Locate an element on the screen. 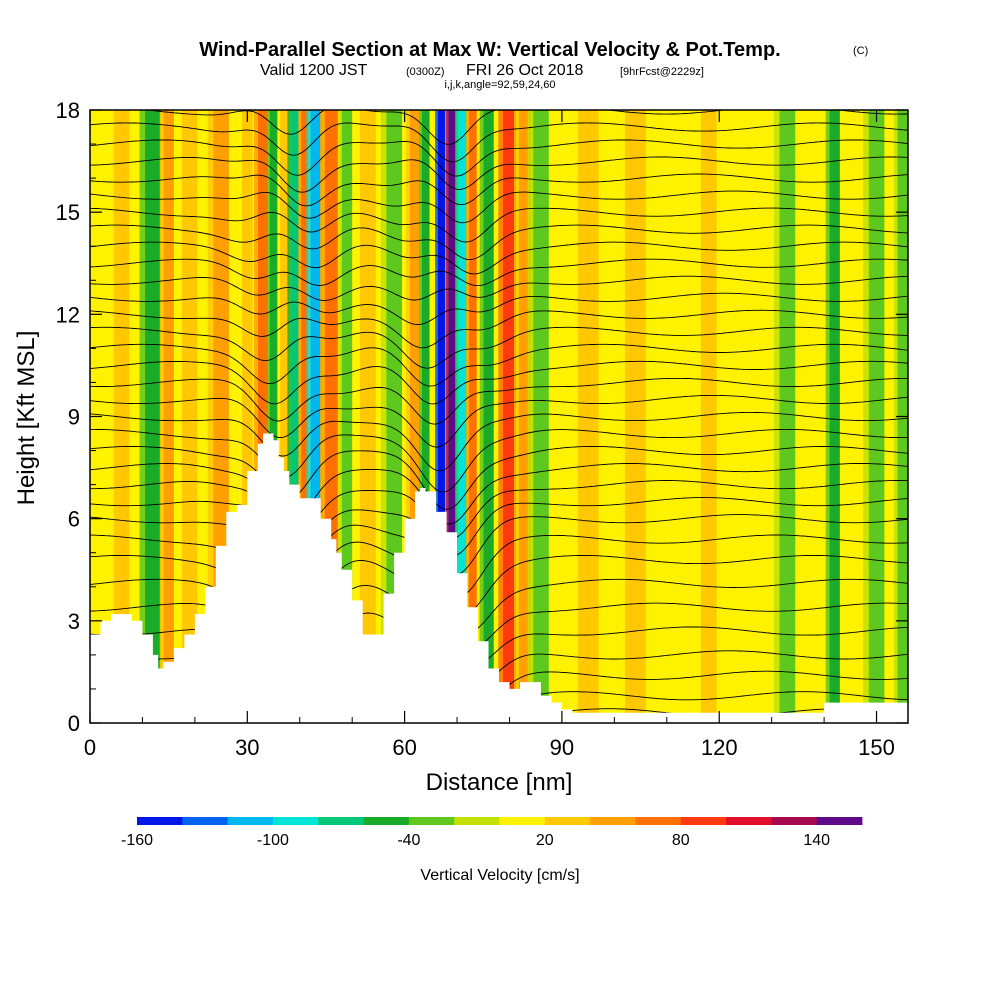 The width and height of the screenshot is (1000, 1000). y-tick-label: 12 is located at coordinates (68, 314).